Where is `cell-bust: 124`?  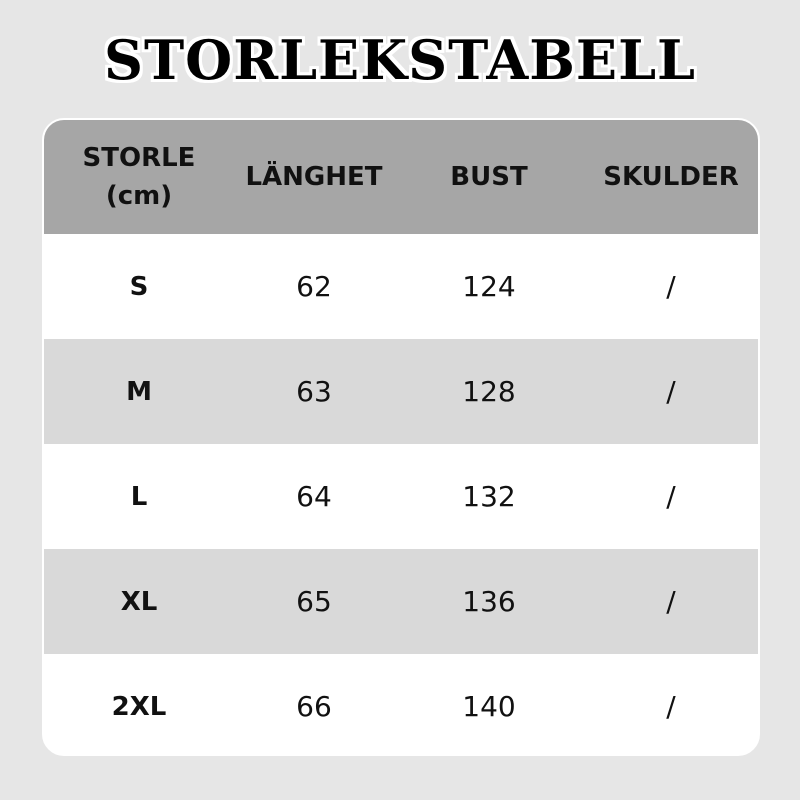
cell-bust: 124 is located at coordinates (489, 286).